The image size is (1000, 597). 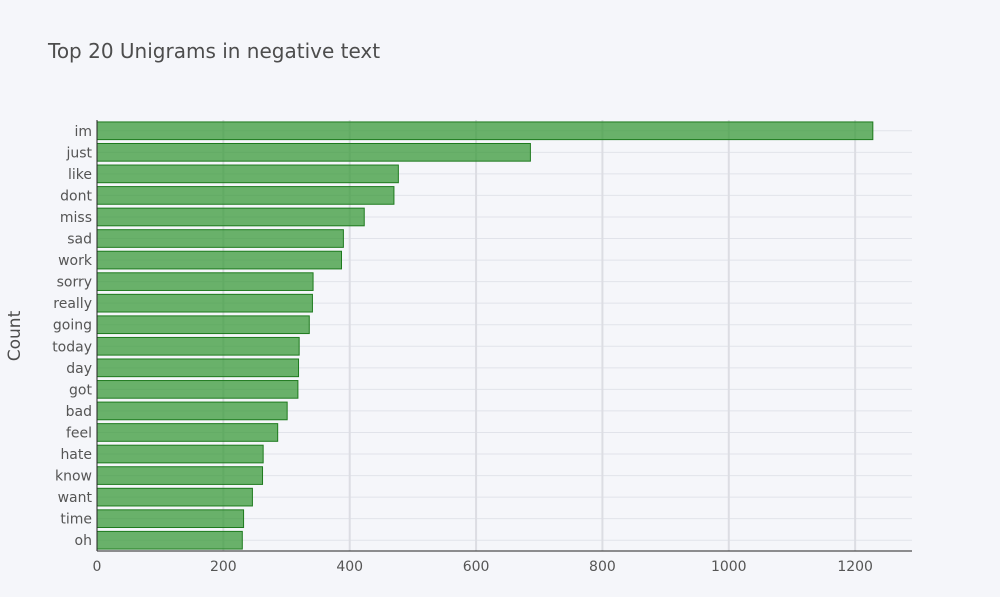 What do you see at coordinates (73, 477) in the screenshot?
I see `y-tick-label: know` at bounding box center [73, 477].